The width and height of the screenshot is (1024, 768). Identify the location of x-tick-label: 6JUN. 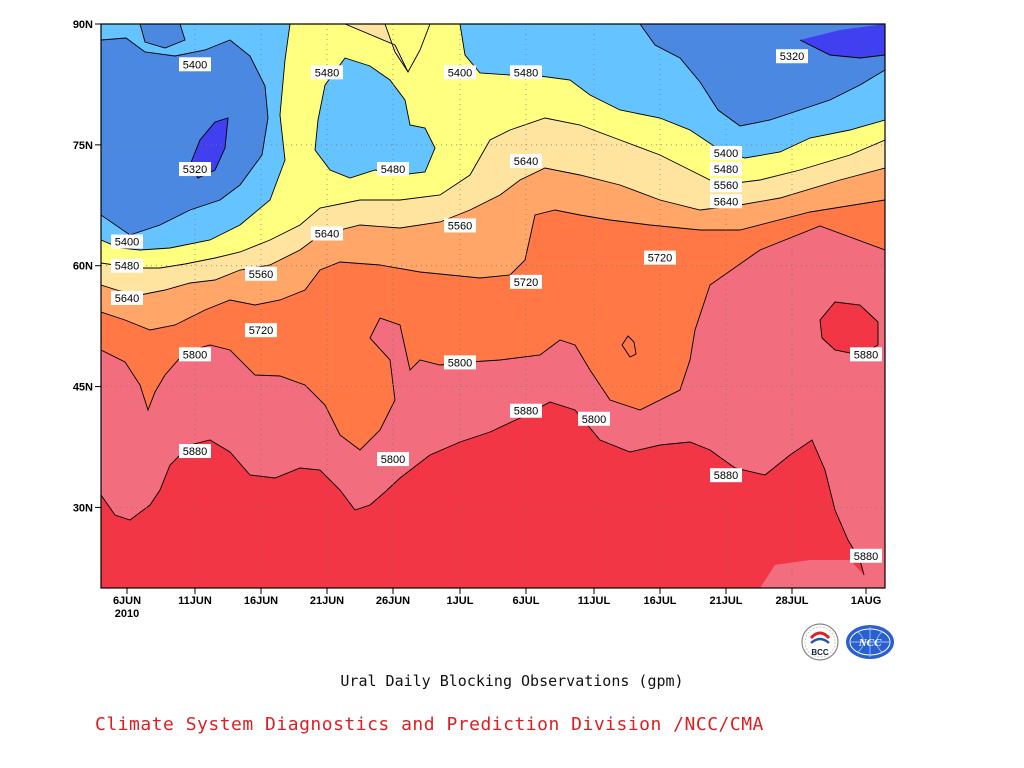
(127, 601).